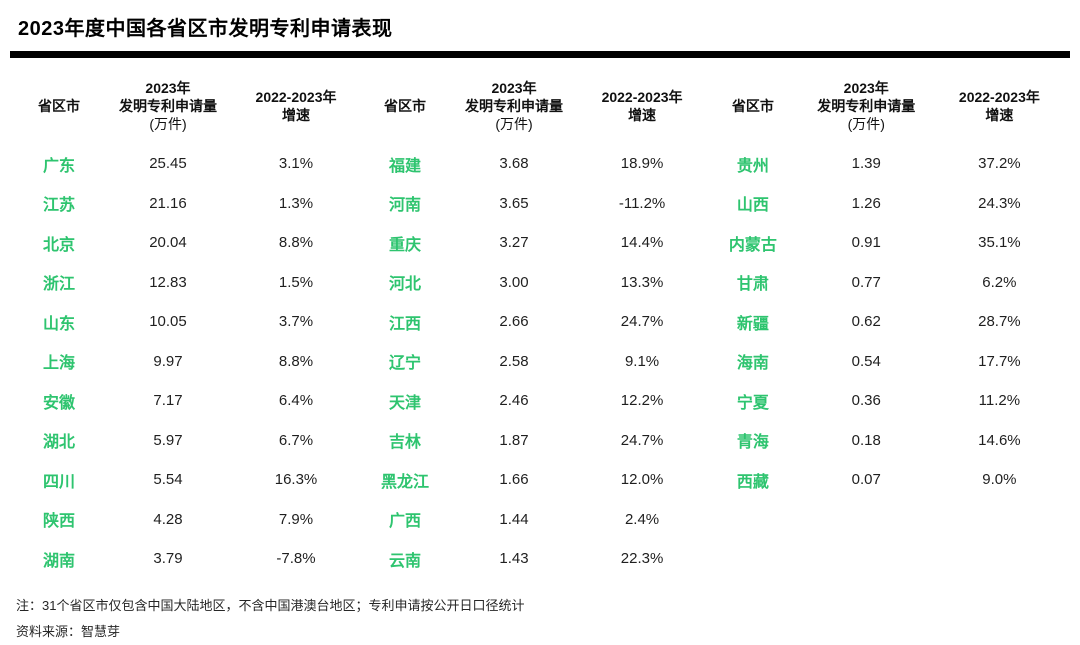 This screenshot has width=1080, height=645. I want to click on growth-rate: 24.3%, so click(999, 203).